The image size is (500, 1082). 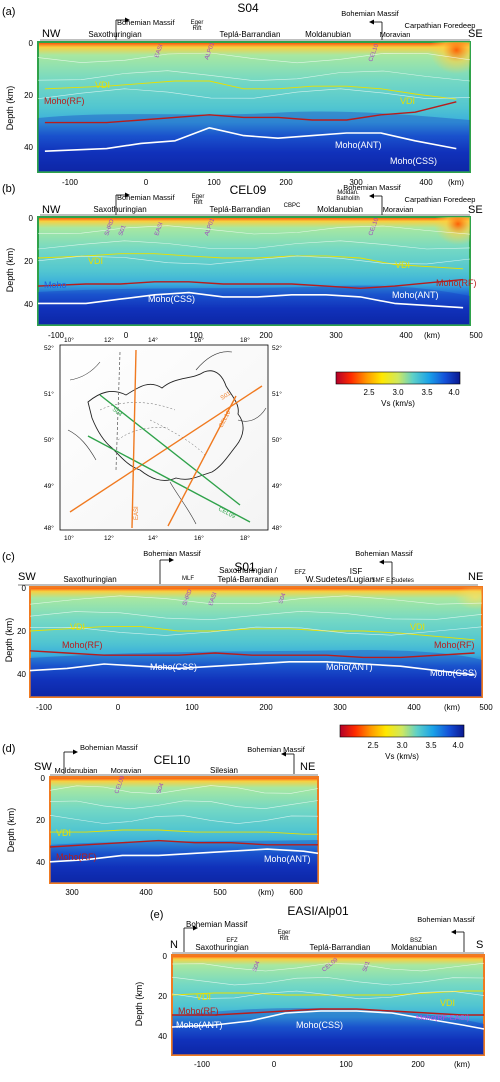 I want to click on panel-e-xtick-0: -100, so click(x=202, y=1064).